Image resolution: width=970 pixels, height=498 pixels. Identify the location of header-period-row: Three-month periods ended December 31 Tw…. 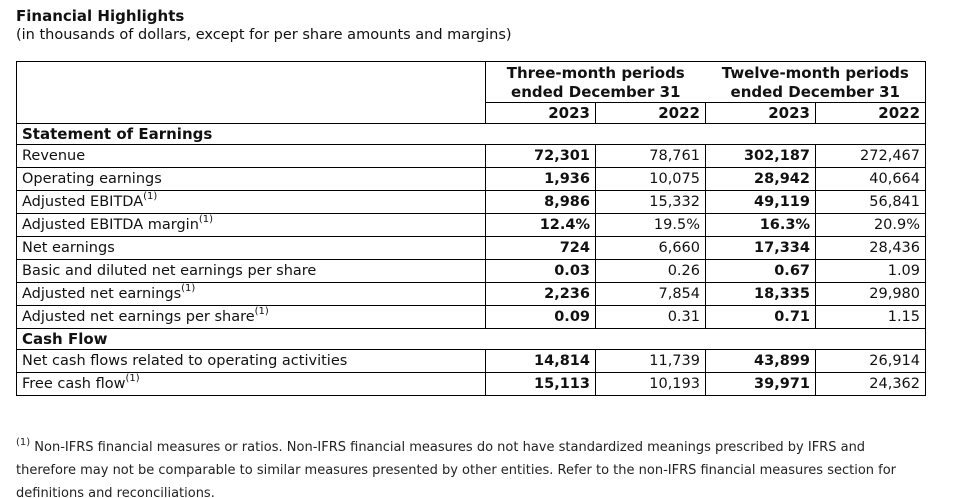
(471, 82).